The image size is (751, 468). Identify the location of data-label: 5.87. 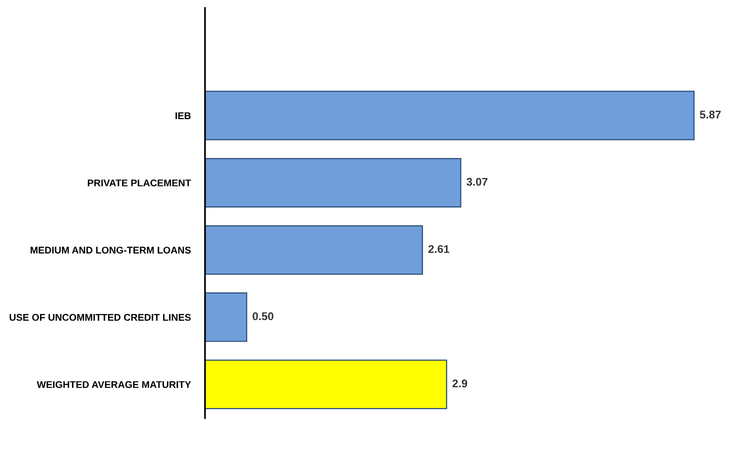
(710, 114).